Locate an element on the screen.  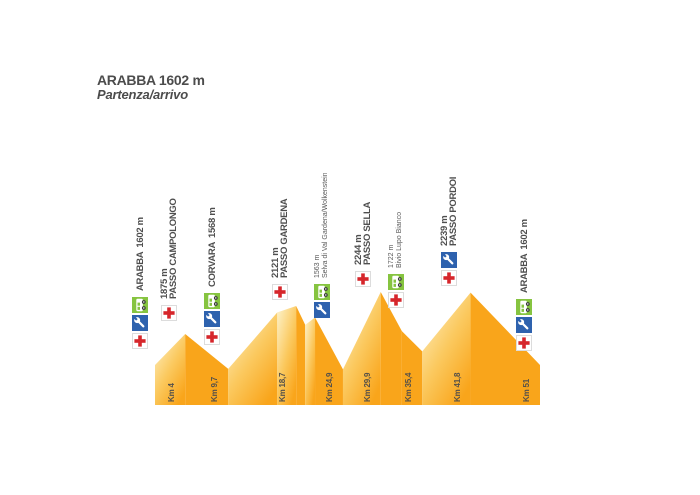
page-title: ARABBA 1602 m is located at coordinates (151, 80).